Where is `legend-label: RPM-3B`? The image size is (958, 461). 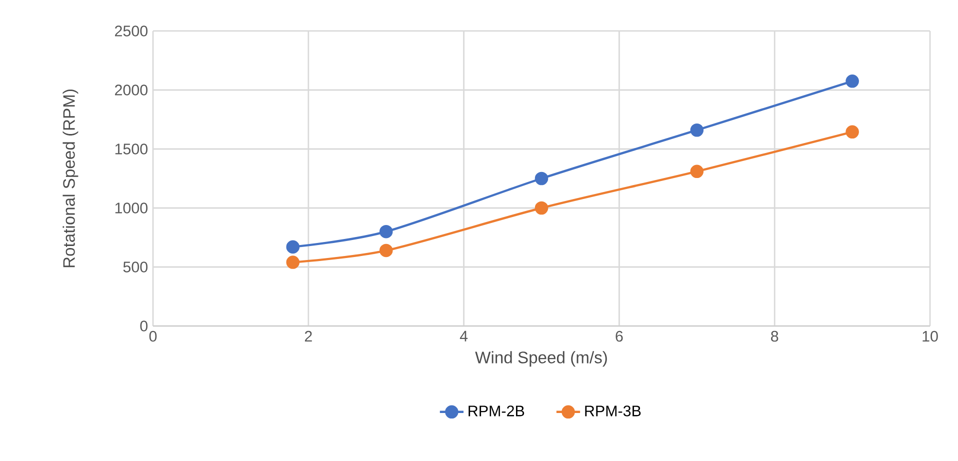
legend-label: RPM-3B is located at coordinates (613, 411).